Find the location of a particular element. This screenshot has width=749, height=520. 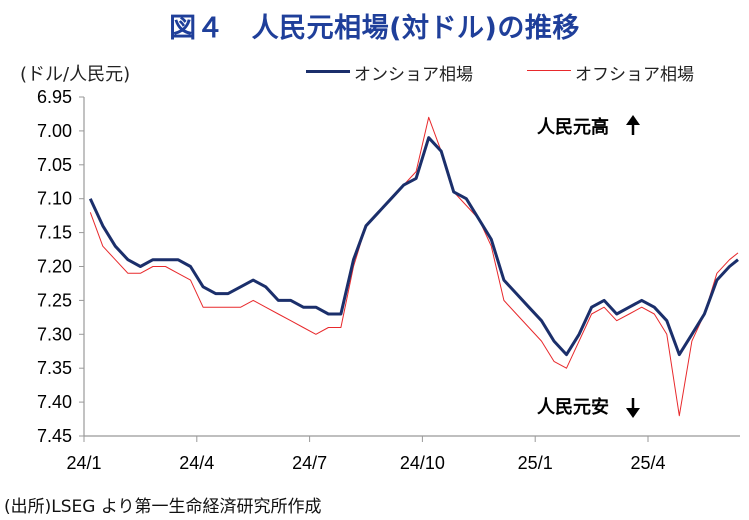

x-tick-label: 24/7 is located at coordinates (309, 463).